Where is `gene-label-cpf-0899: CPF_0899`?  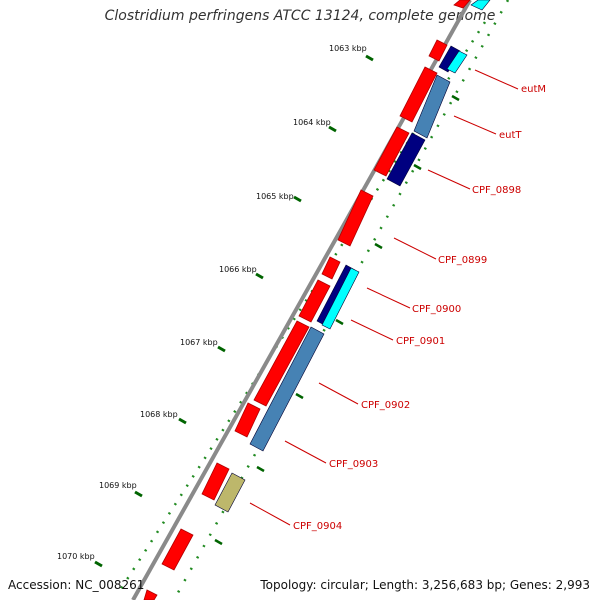 gene-label-cpf-0899: CPF_0899 is located at coordinates (462, 260).